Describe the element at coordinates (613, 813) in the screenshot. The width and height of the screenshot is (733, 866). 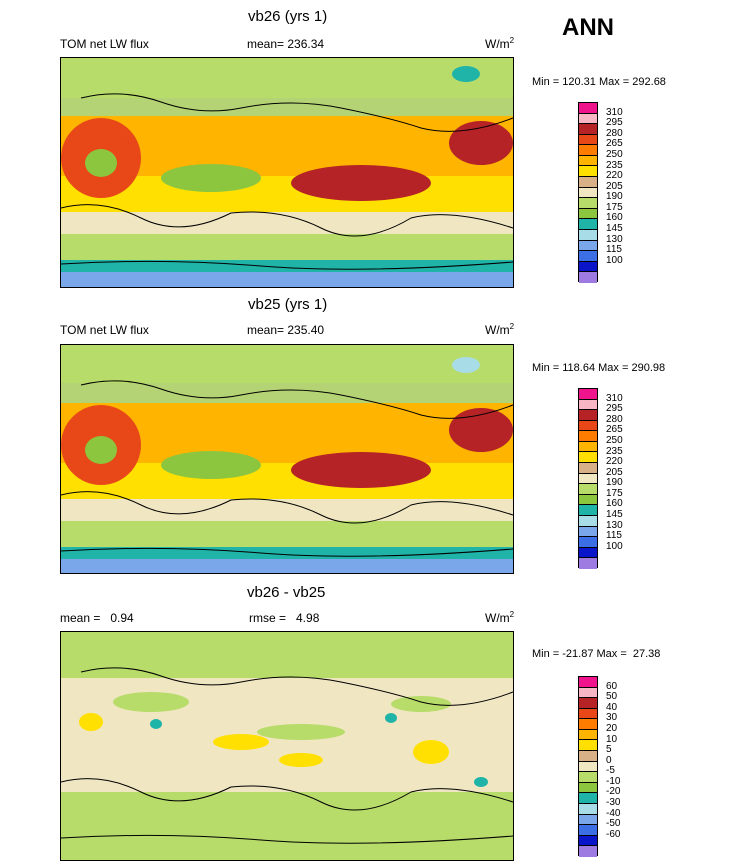
I see `colorbar-tick-label: -40` at that location.